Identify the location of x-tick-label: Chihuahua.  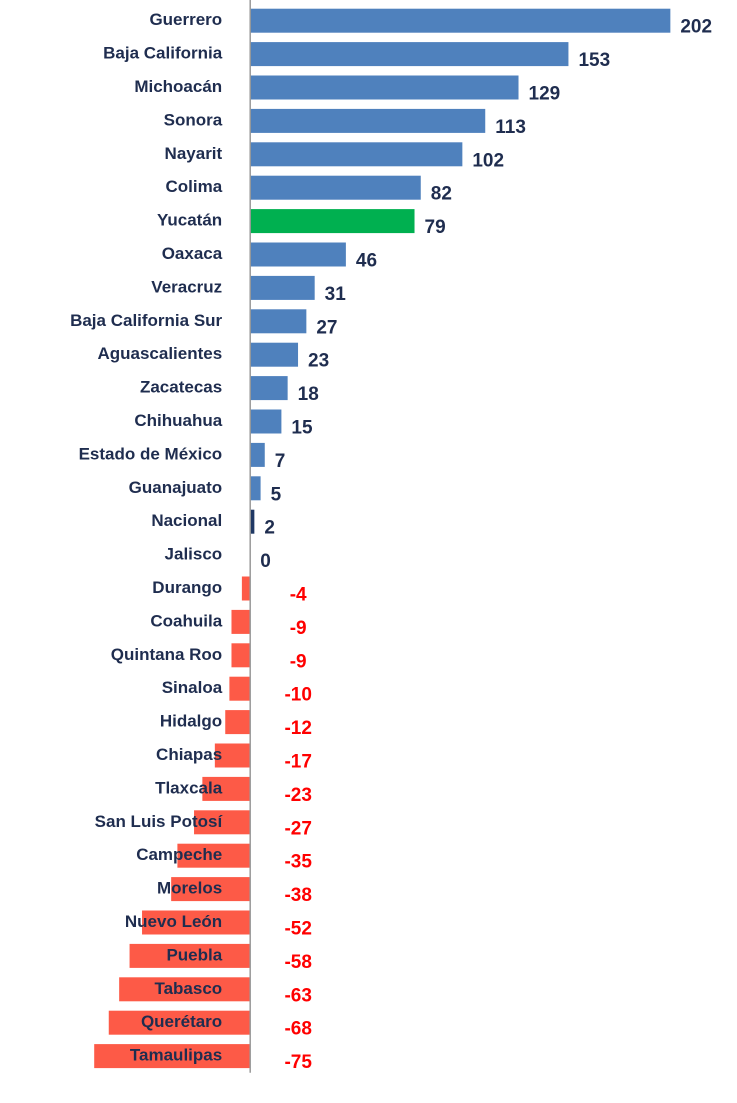
(178, 420).